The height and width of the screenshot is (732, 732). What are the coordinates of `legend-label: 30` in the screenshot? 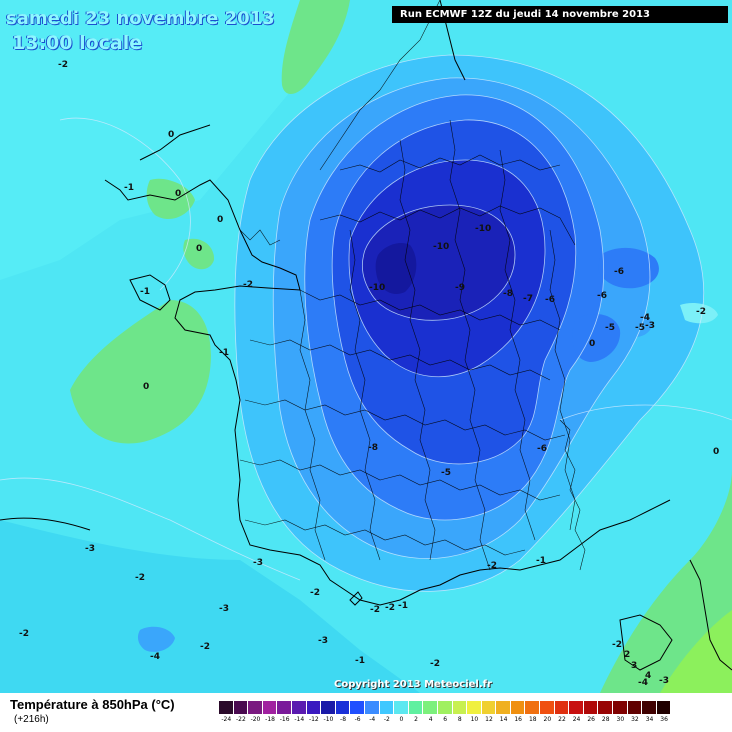 It's located at (620, 719).